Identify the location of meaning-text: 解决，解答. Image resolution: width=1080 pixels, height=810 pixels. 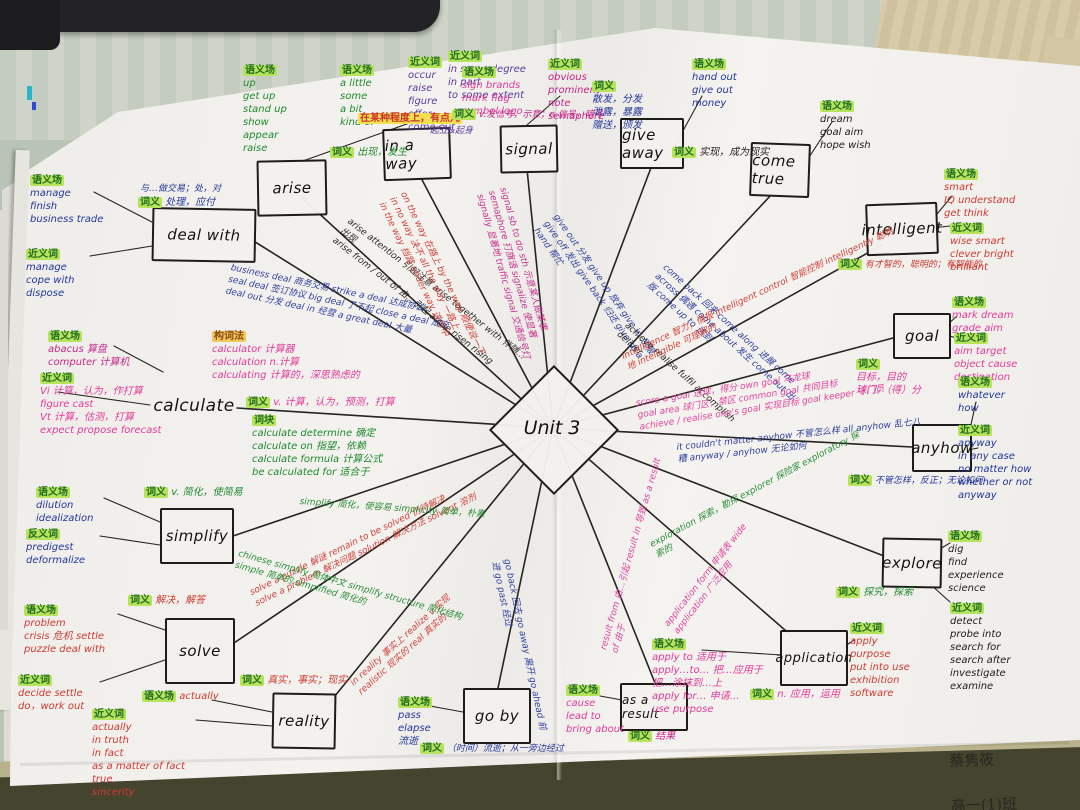
(180, 600).